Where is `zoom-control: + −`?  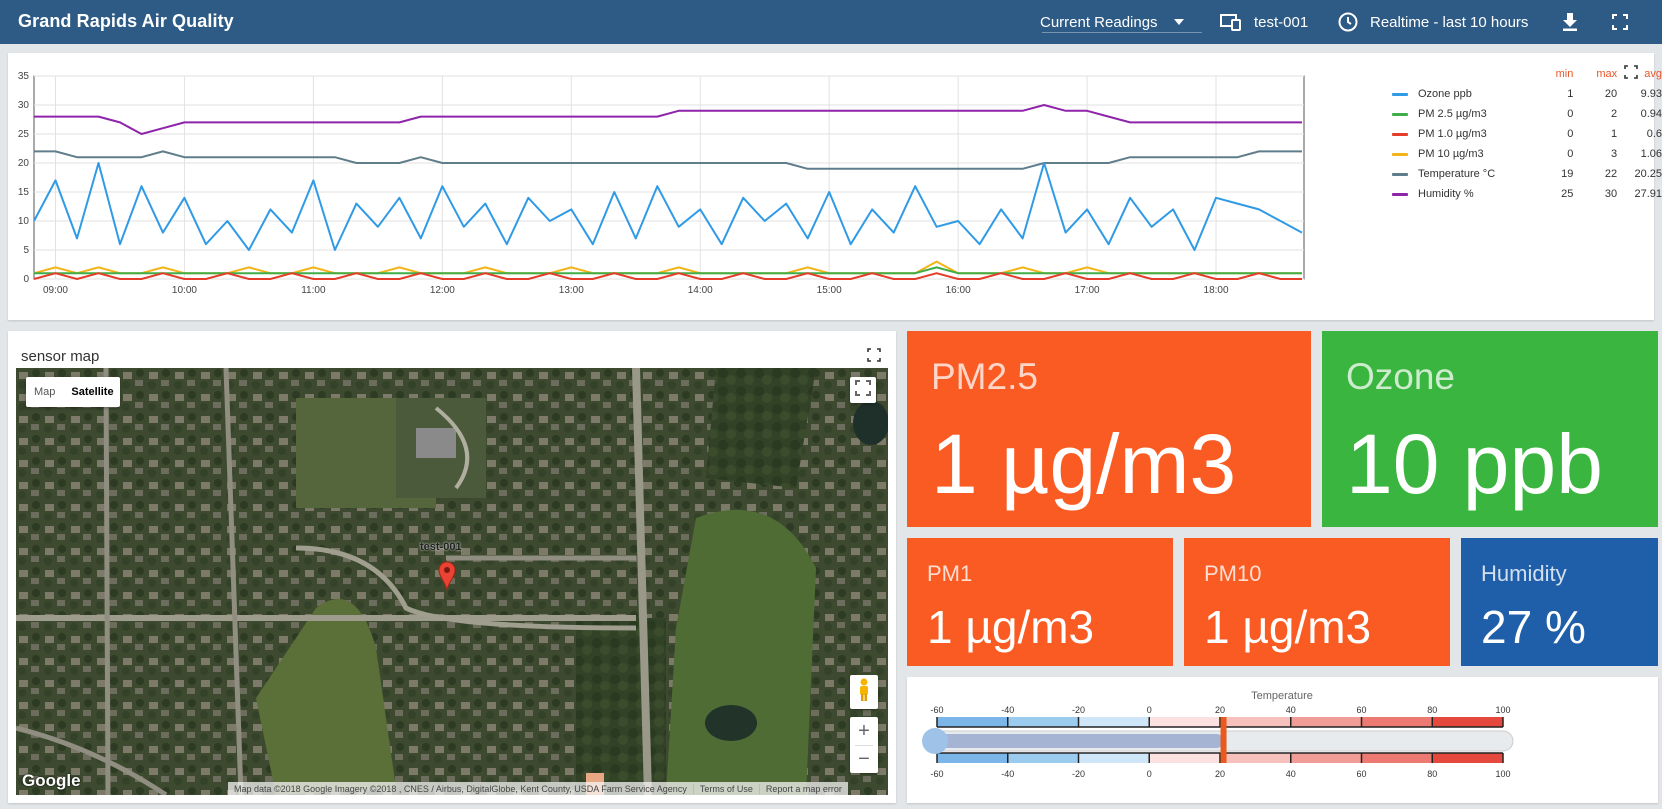 zoom-control: + − is located at coordinates (864, 745).